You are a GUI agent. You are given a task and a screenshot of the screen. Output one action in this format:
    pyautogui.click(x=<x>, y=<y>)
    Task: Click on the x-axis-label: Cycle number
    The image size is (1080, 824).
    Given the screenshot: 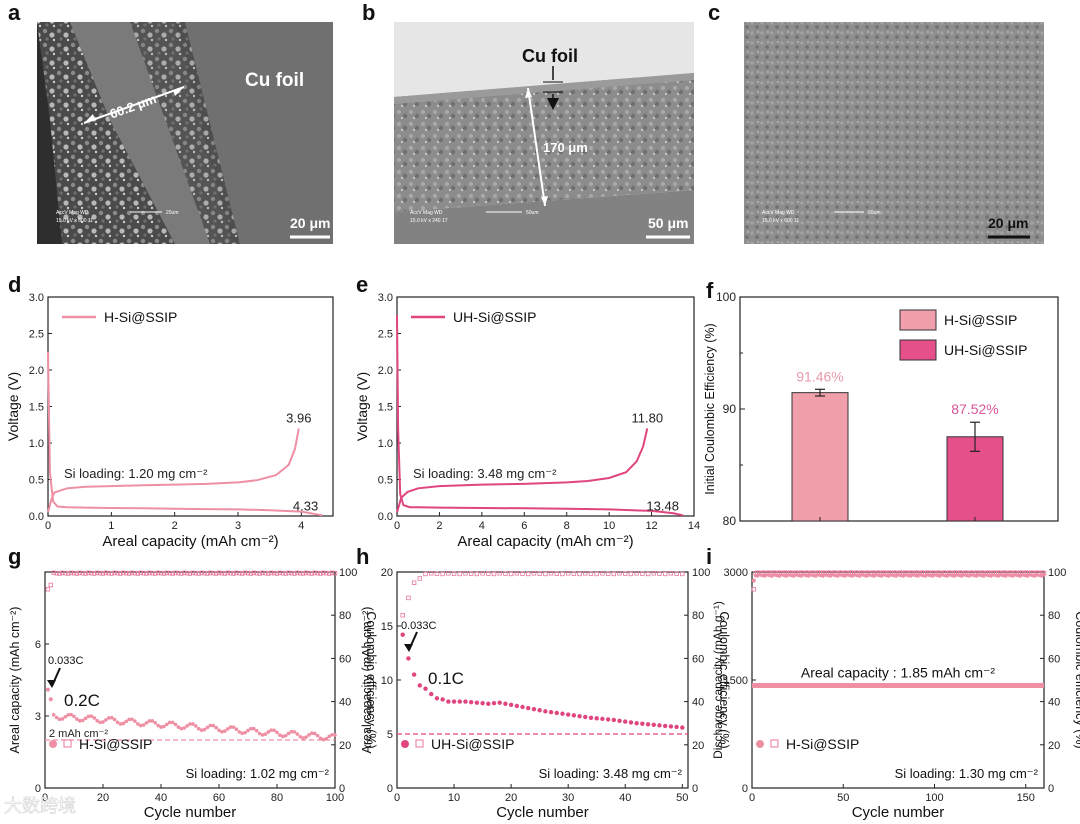 What is the action you would take?
    pyautogui.click(x=190, y=812)
    